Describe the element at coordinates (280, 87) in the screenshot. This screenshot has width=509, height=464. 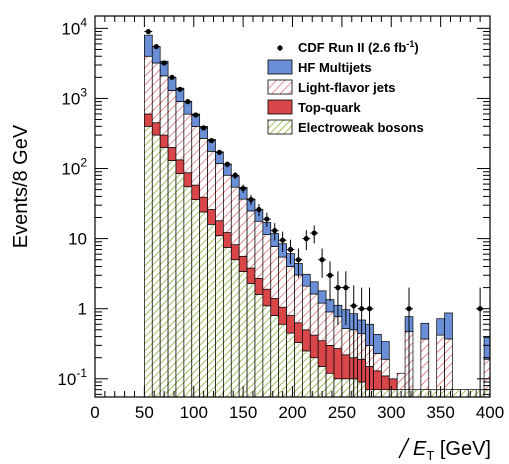
I see `legend-swatch-light-flavor-jets` at that location.